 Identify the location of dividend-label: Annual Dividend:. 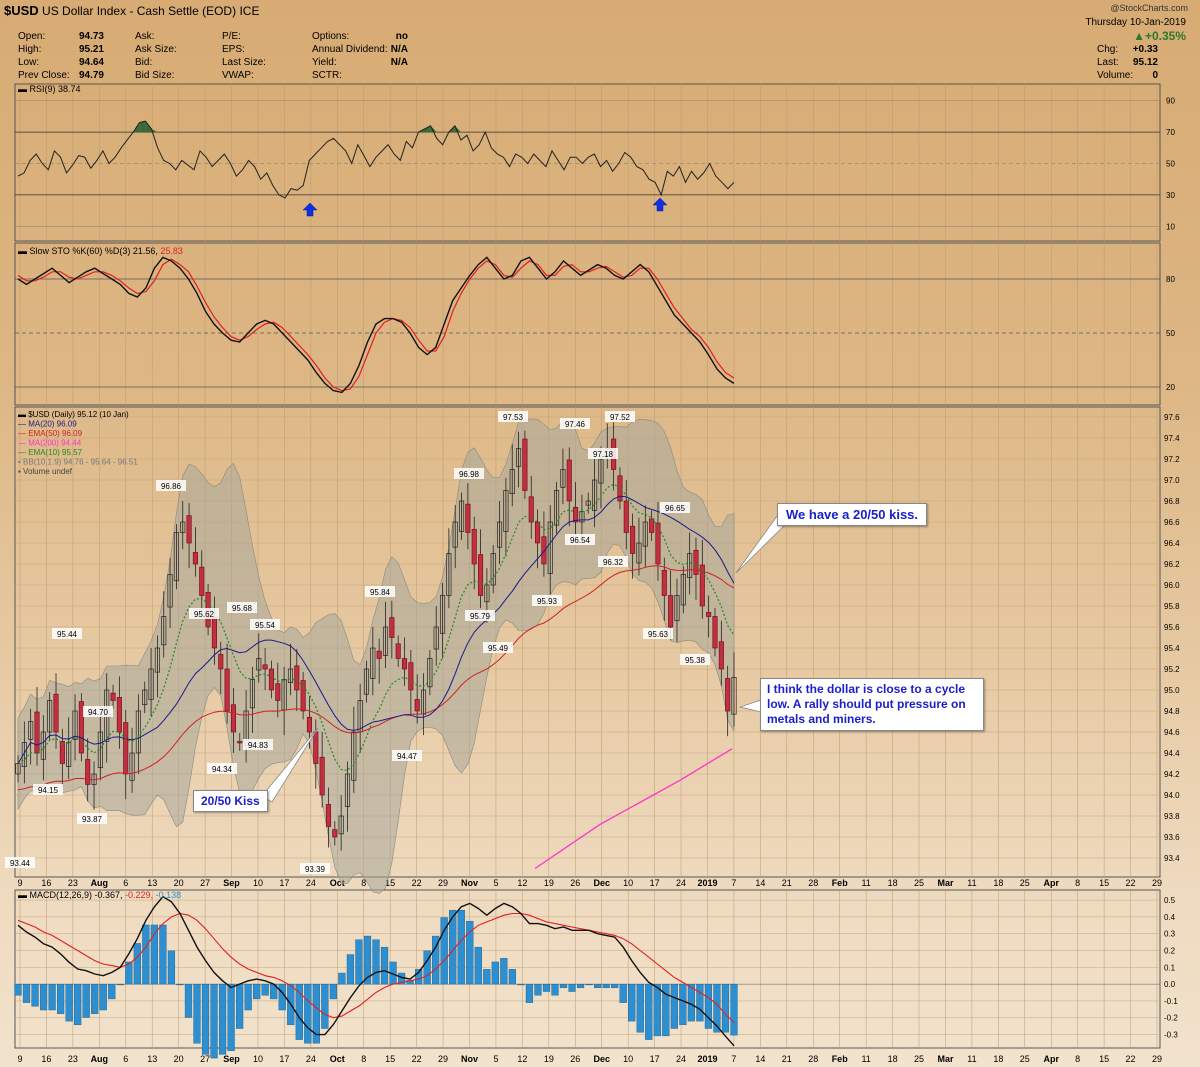
(350, 49).